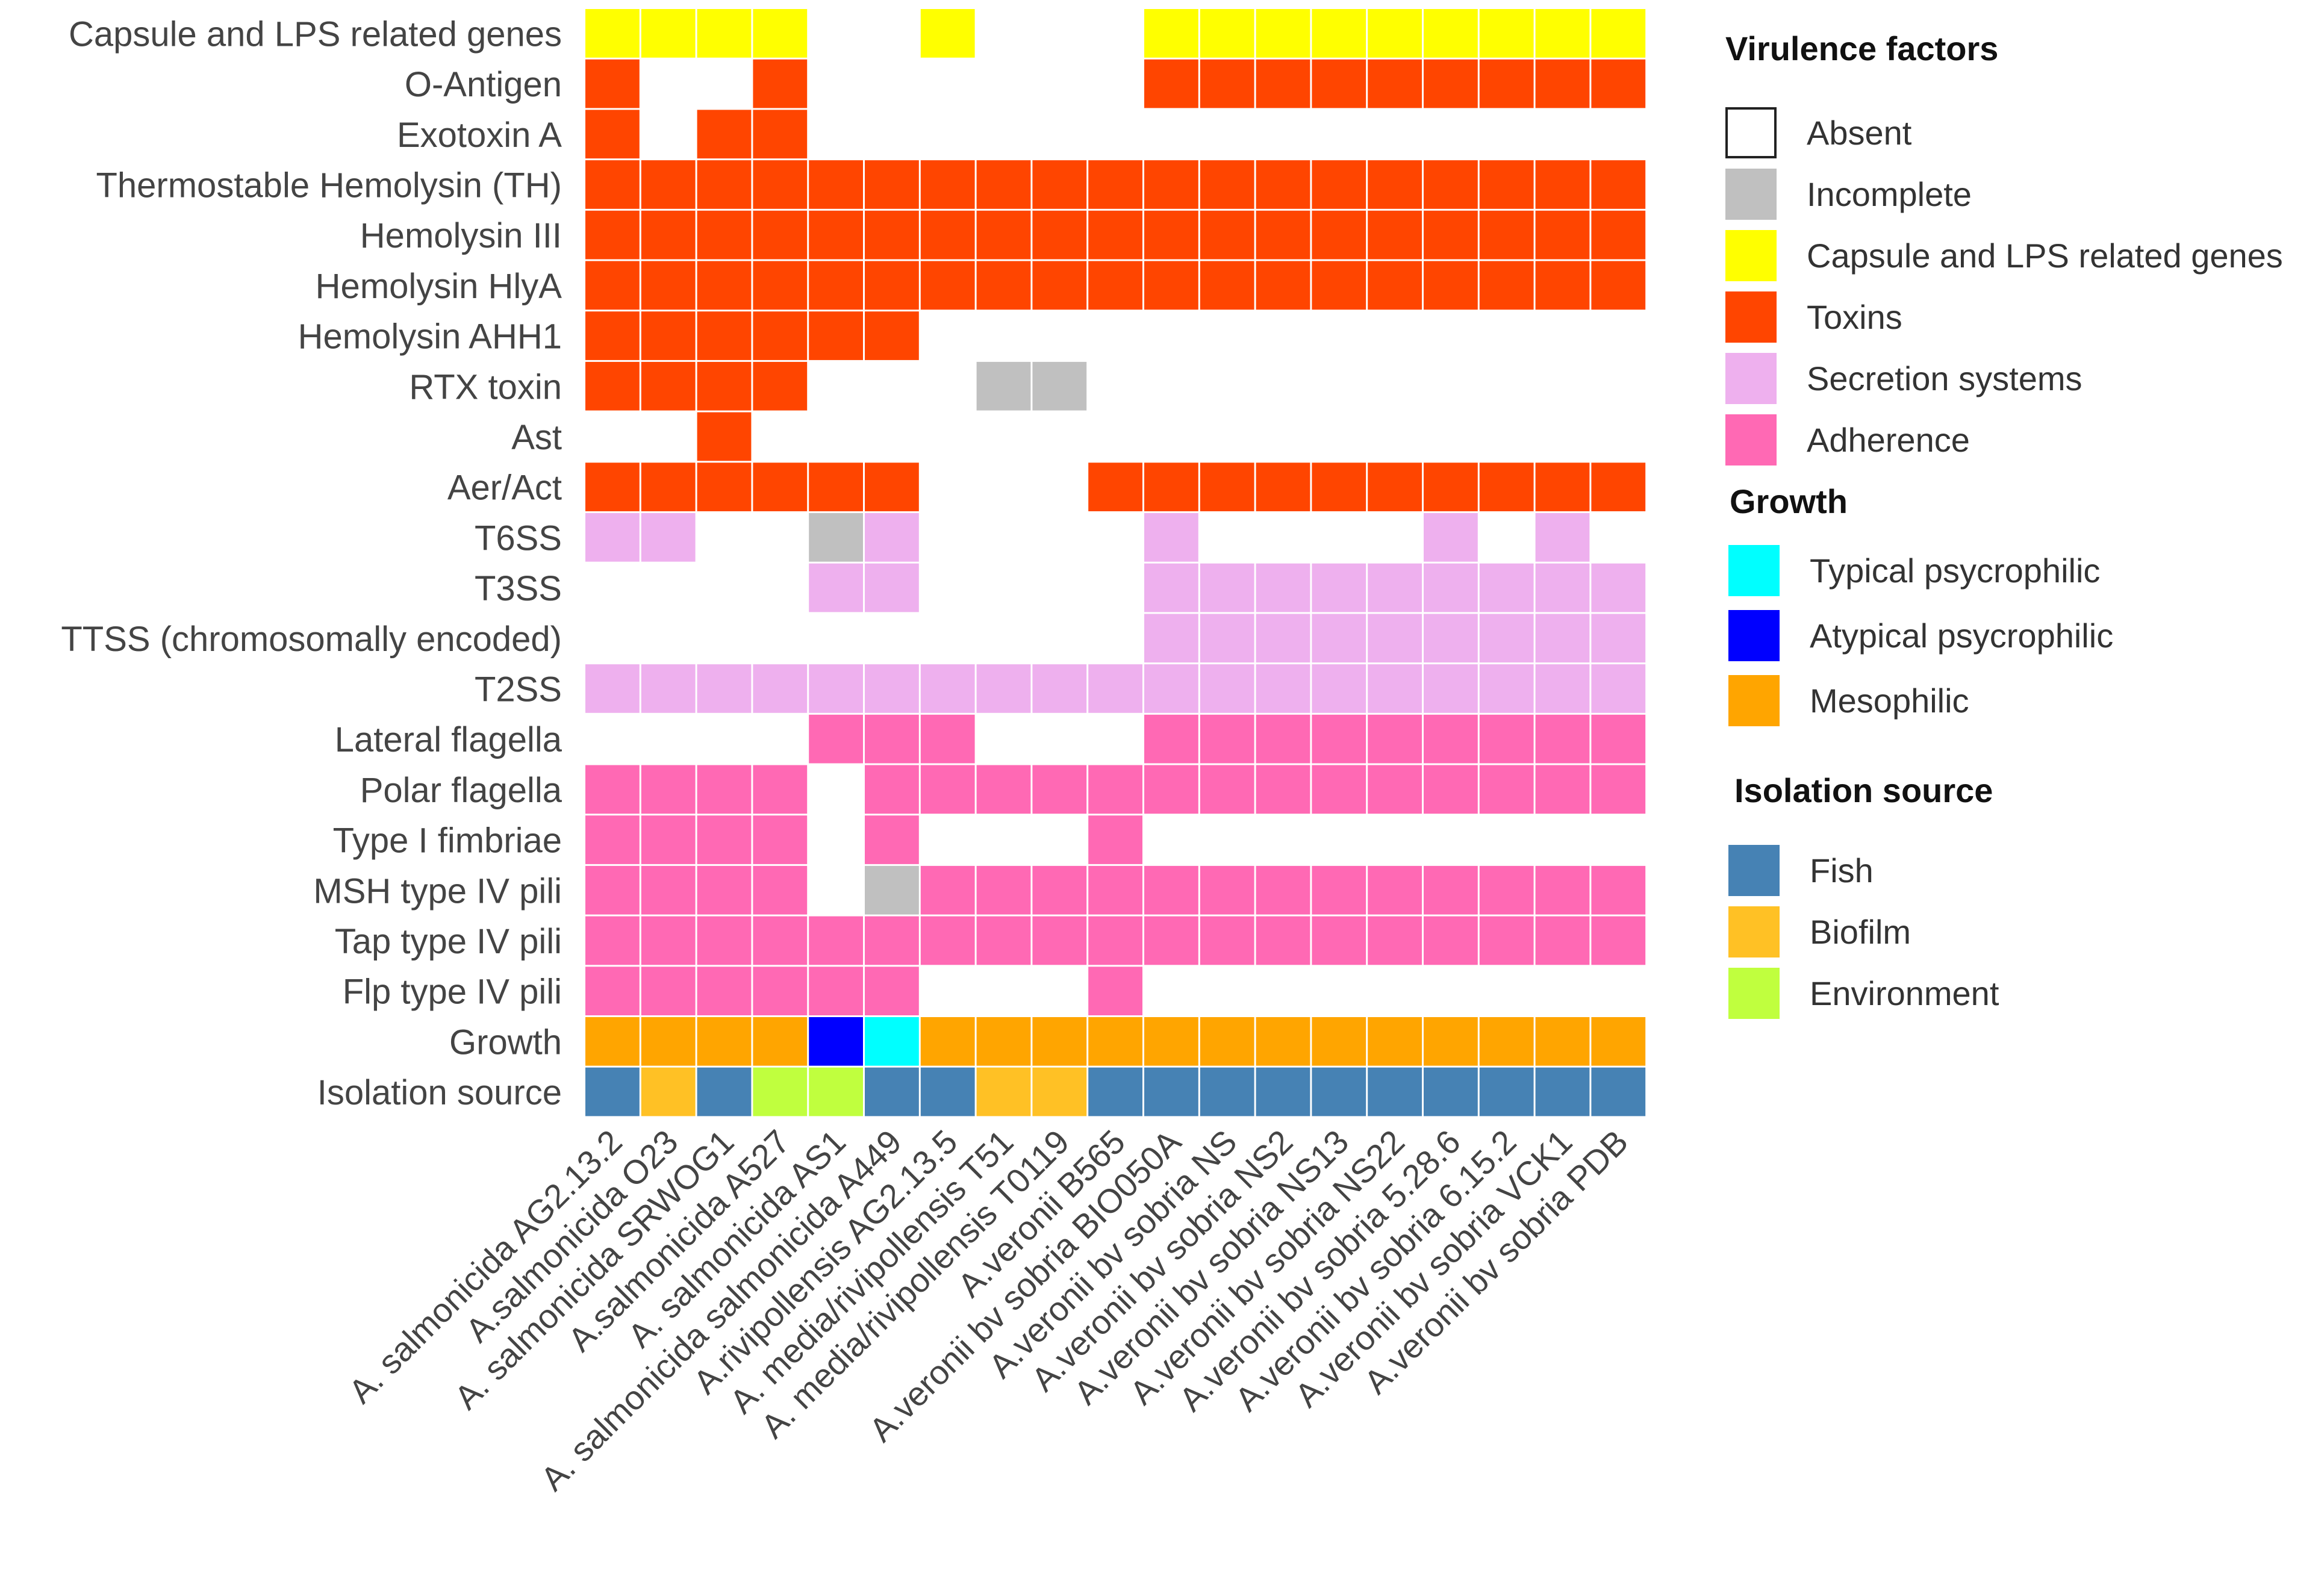 This screenshot has width=2324, height=1588. Describe the element at coordinates (439, 286) in the screenshot. I see `row-label: Hemolysin HlyA` at that location.